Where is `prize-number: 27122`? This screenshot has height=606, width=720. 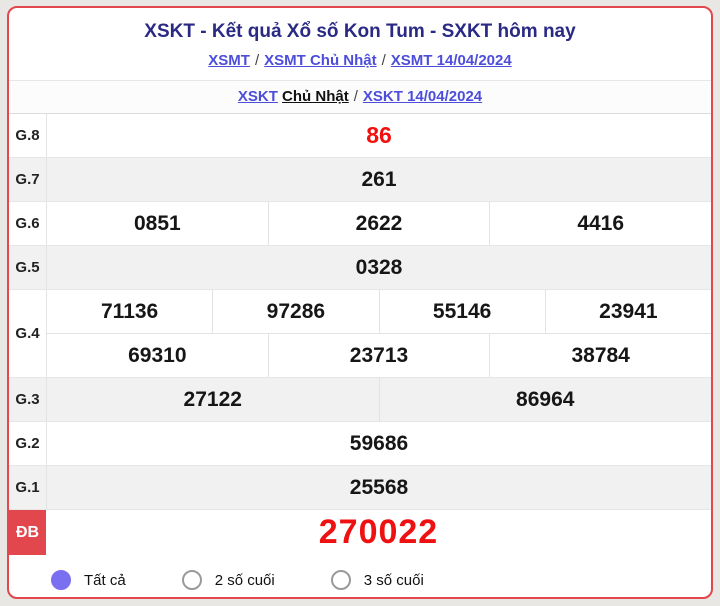
prize-number: 27122 is located at coordinates (212, 399).